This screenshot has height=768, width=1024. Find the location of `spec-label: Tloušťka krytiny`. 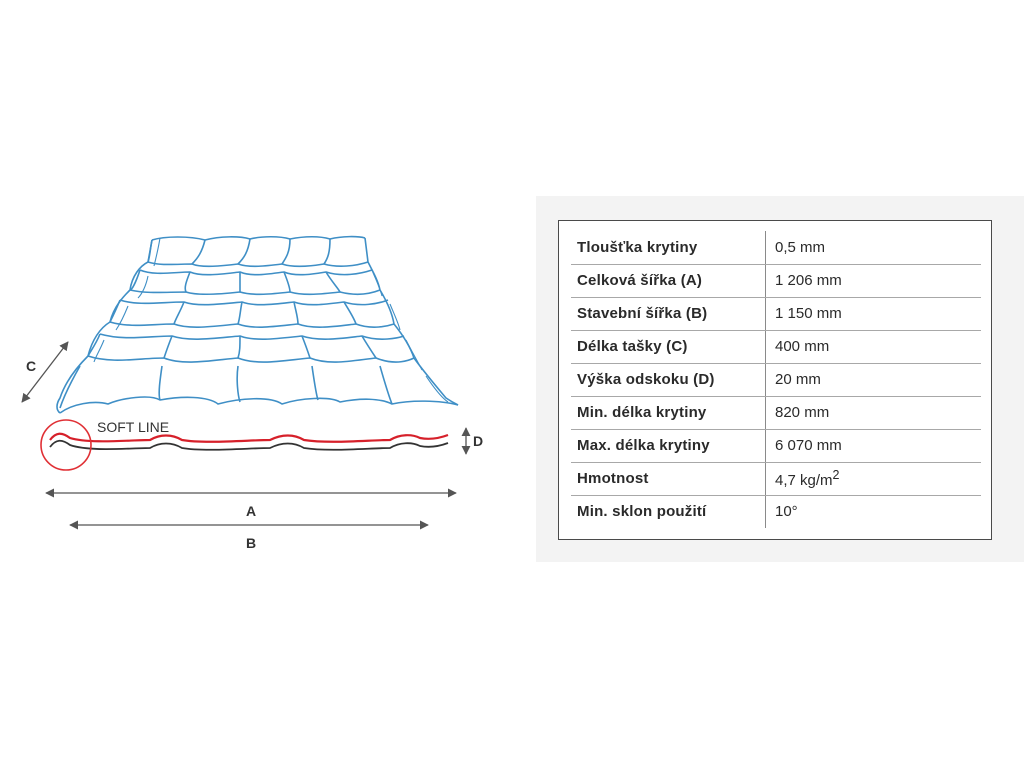

spec-label: Tloušťka krytiny is located at coordinates (668, 248).